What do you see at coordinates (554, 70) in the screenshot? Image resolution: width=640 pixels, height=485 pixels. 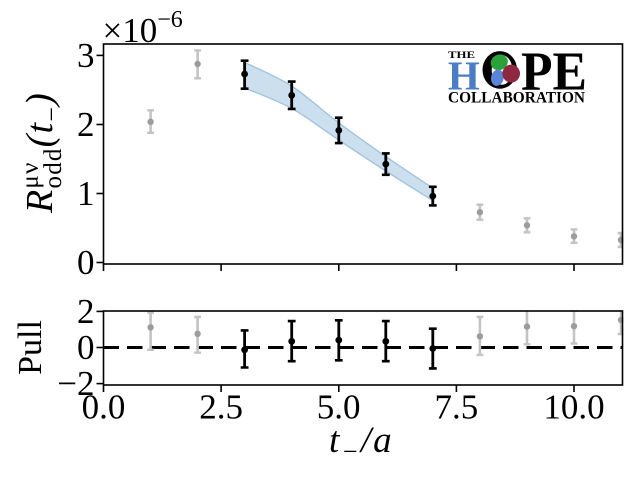 I see `svg-text: PE` at bounding box center [554, 70].